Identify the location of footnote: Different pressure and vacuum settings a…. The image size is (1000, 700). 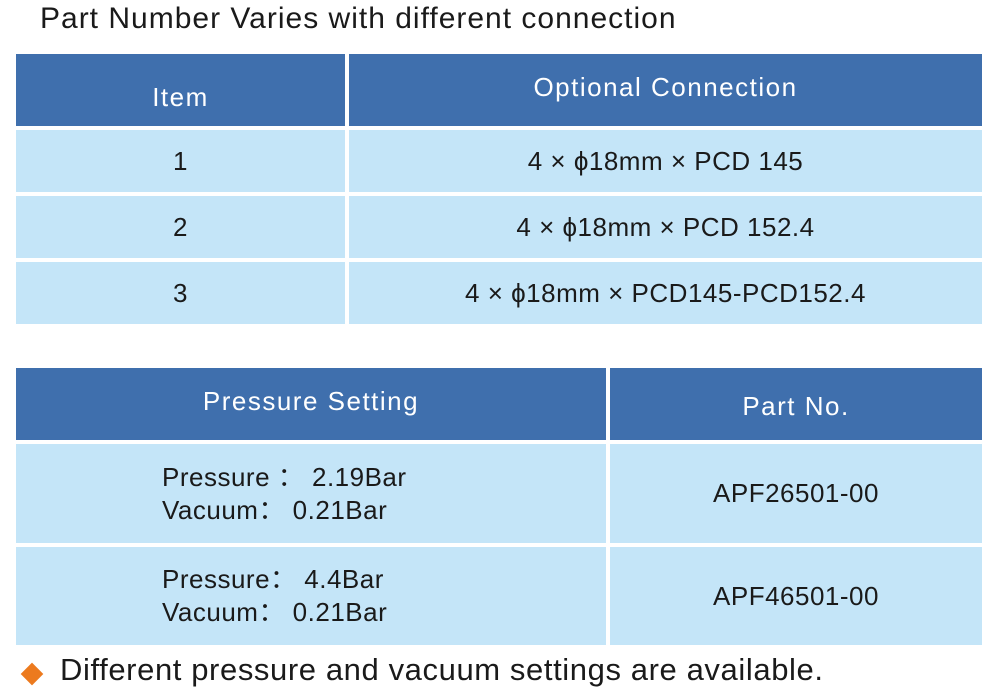
(442, 669).